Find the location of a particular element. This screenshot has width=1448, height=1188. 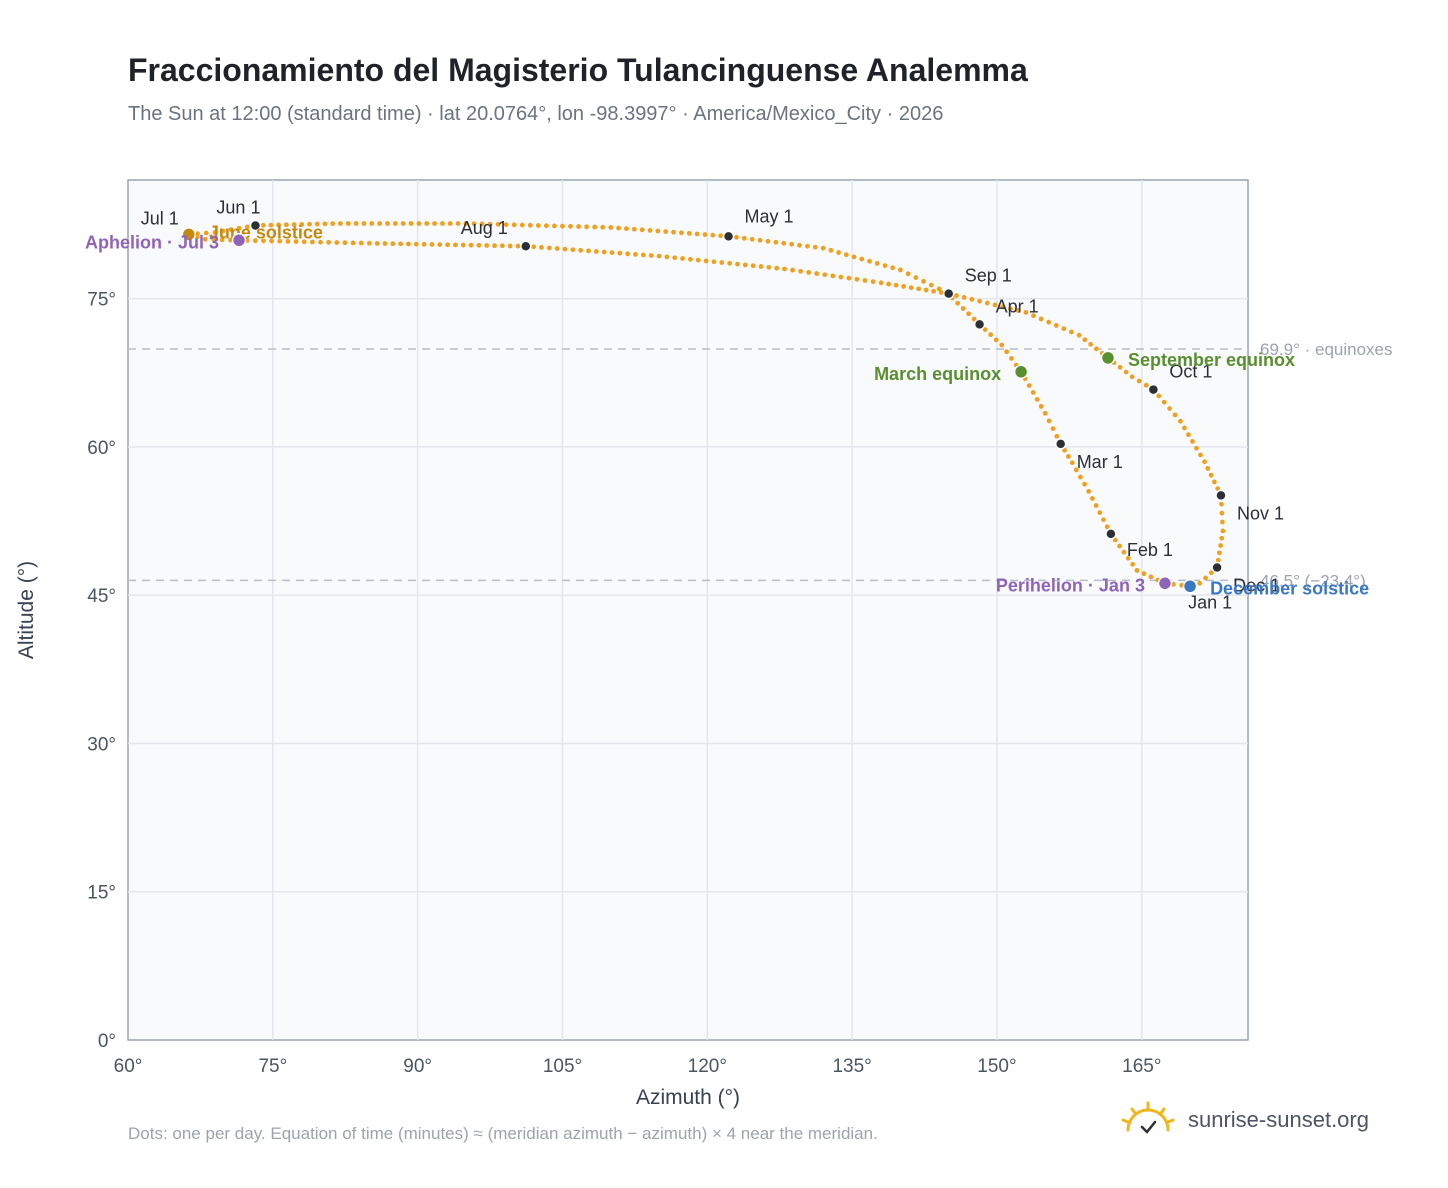

x-tick-label: 165° is located at coordinates (1141, 1066).